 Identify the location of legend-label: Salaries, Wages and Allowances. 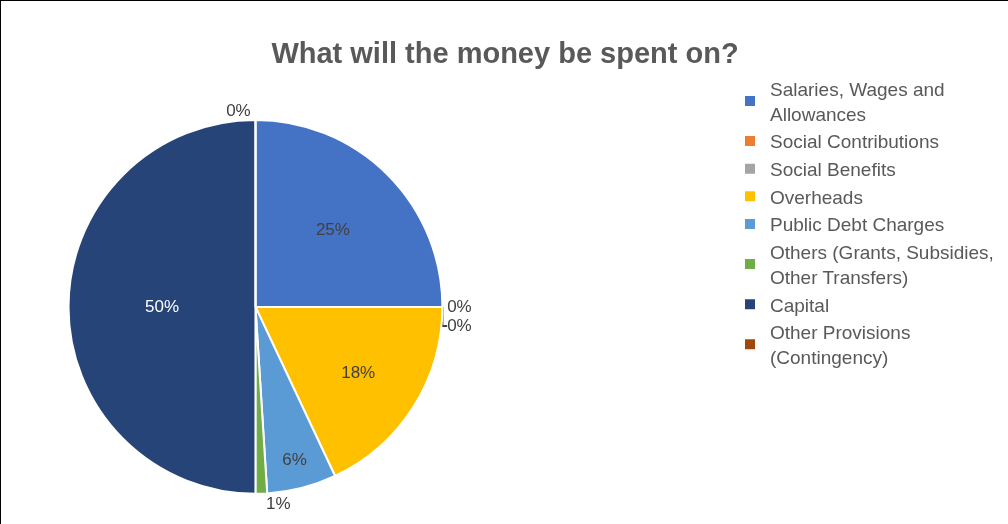
(857, 101).